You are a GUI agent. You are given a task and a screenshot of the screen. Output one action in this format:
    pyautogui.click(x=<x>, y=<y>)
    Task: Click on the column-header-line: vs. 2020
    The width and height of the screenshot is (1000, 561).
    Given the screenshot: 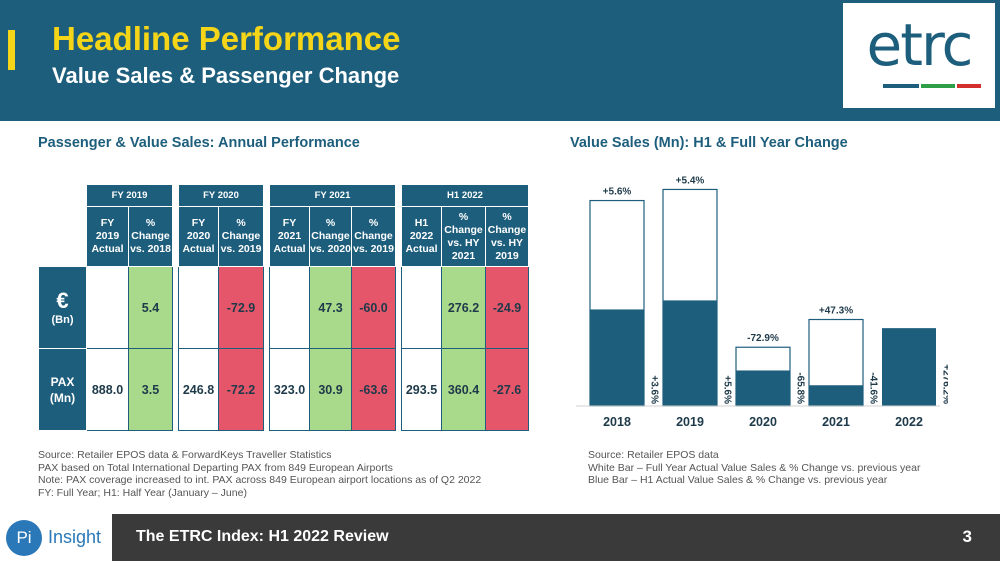 What is the action you would take?
    pyautogui.click(x=330, y=249)
    